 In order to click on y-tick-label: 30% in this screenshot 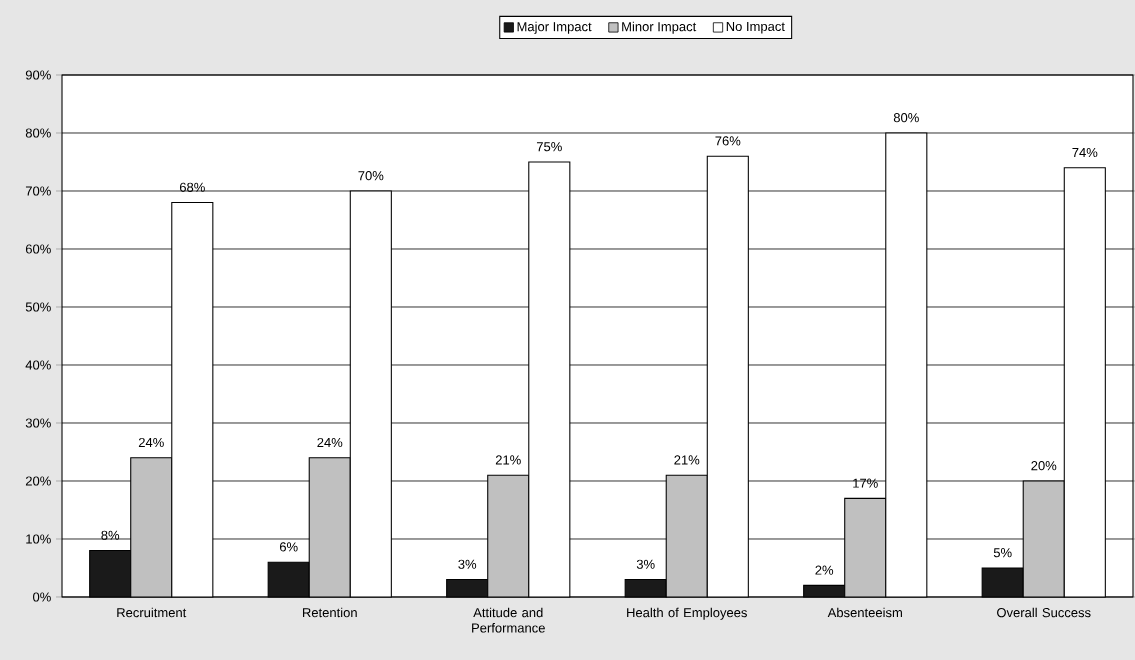, I will do `click(38, 423)`.